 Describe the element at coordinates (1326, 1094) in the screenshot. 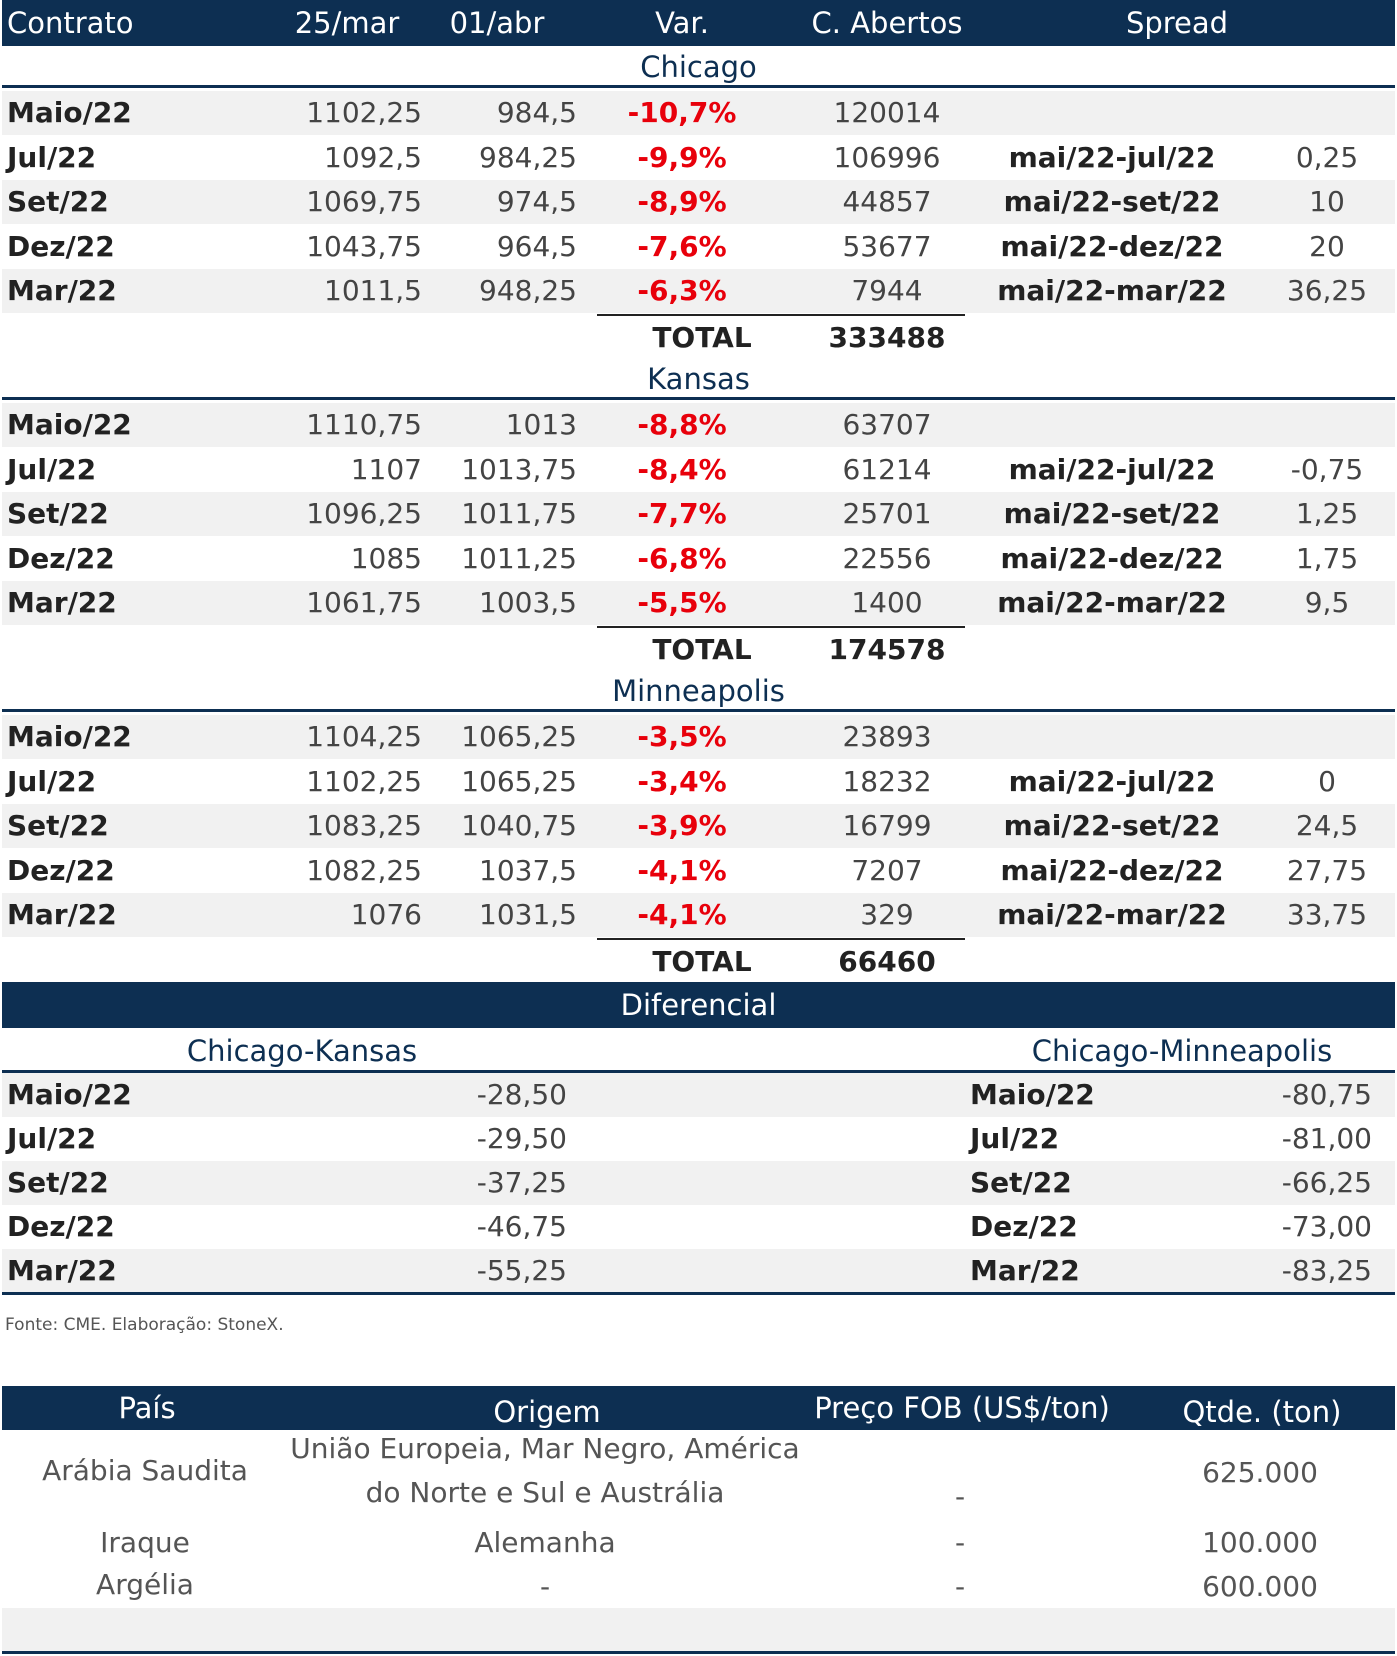

I see `chicago-minneapolis-value: -80,75` at that location.